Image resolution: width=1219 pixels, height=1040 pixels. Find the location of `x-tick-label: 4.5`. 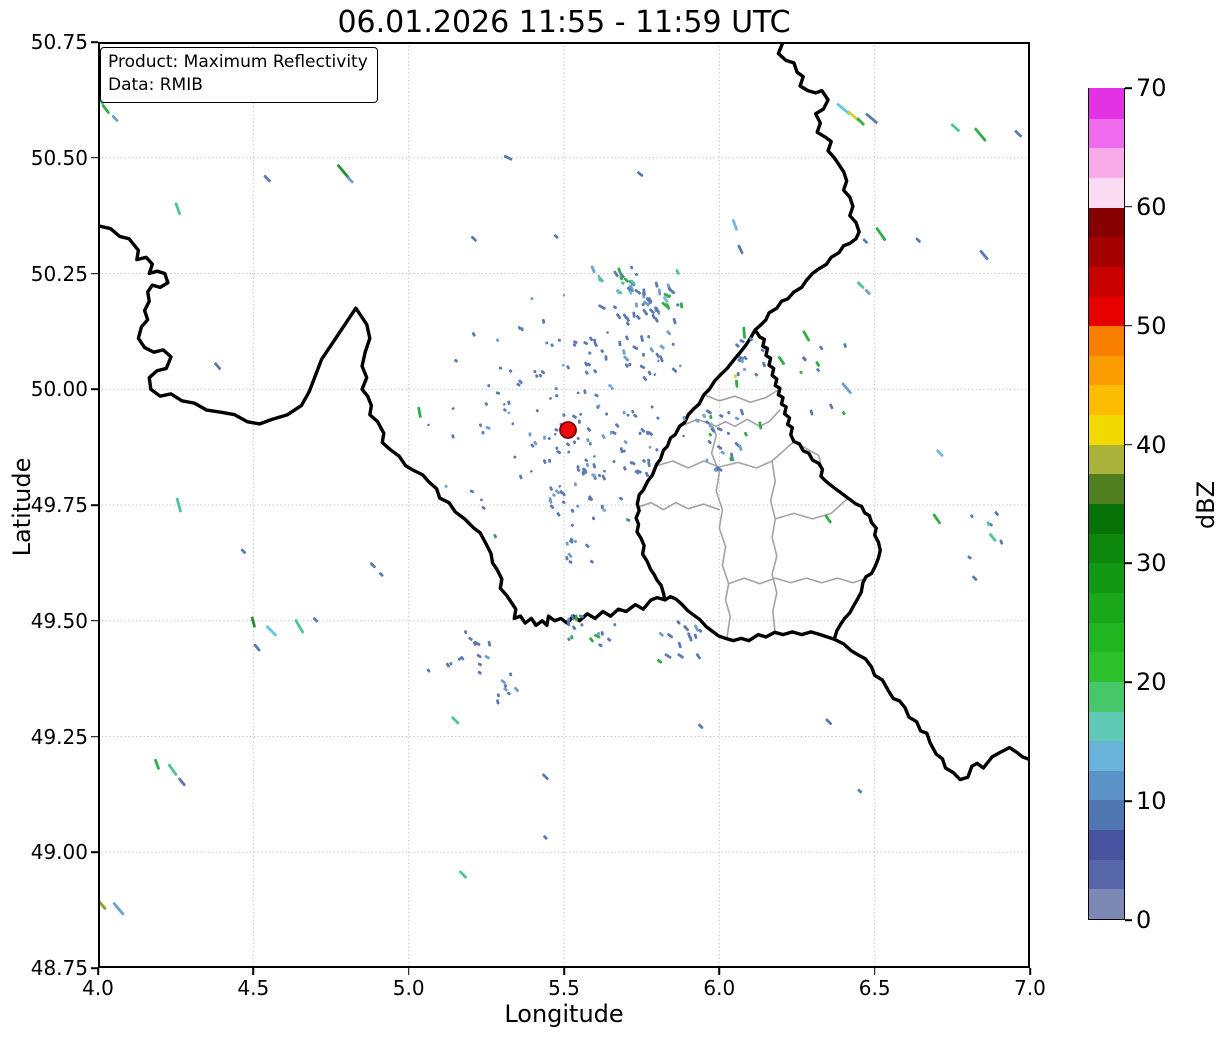

x-tick-label: 4.5 is located at coordinates (253, 988).